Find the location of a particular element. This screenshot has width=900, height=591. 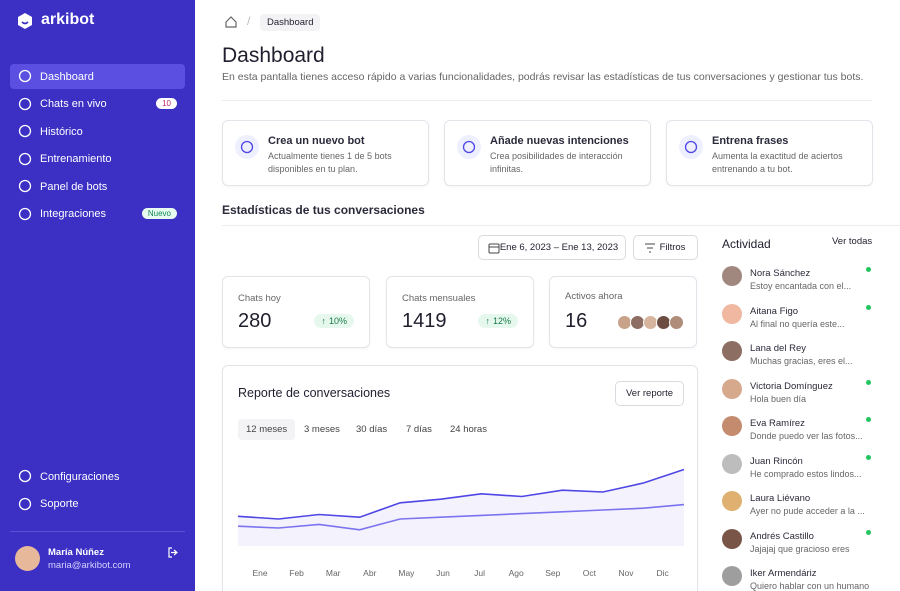

x-tick-label: May is located at coordinates (406, 573).